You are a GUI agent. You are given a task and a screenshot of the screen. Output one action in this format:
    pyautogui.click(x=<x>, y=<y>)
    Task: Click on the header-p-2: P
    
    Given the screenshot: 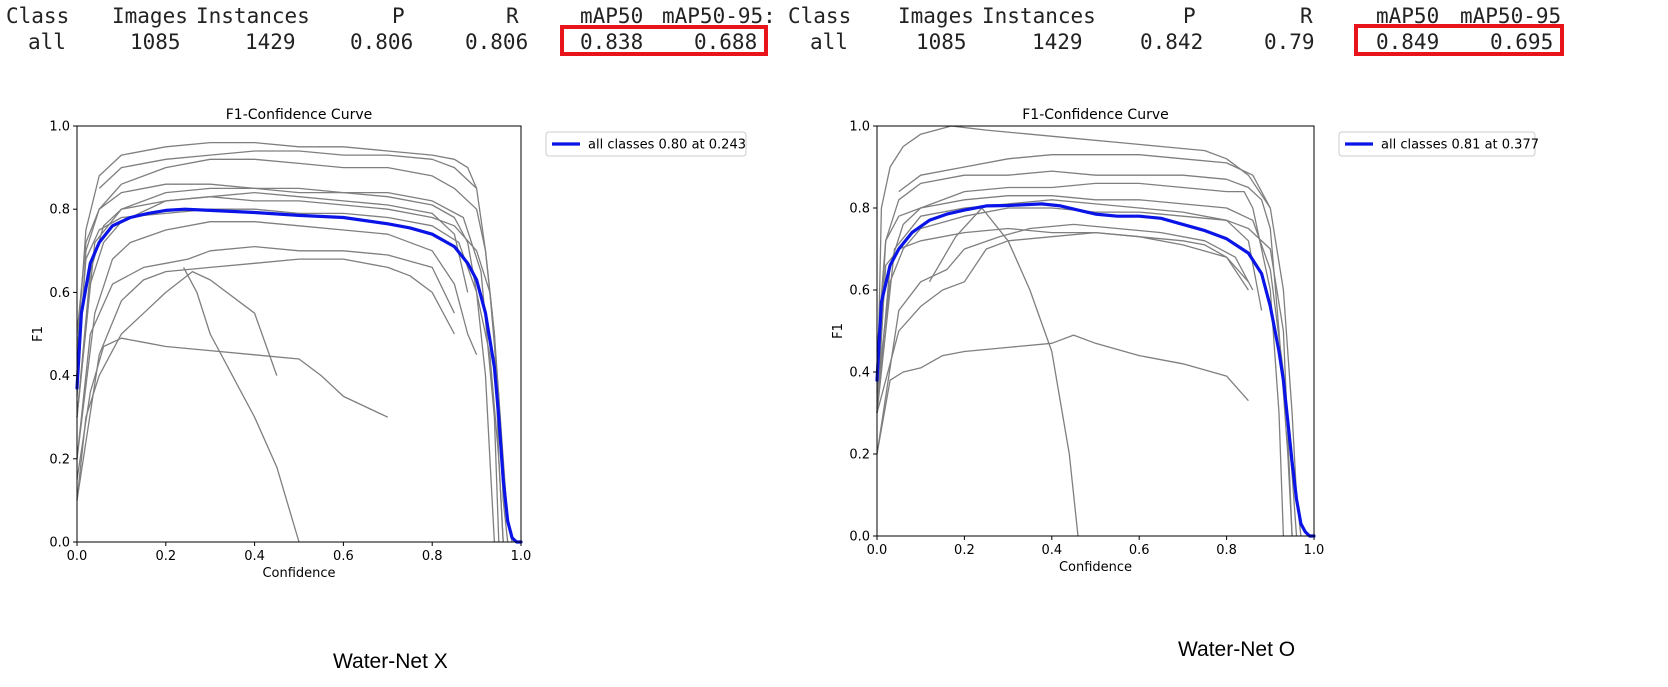 What is the action you would take?
    pyautogui.click(x=1189, y=16)
    